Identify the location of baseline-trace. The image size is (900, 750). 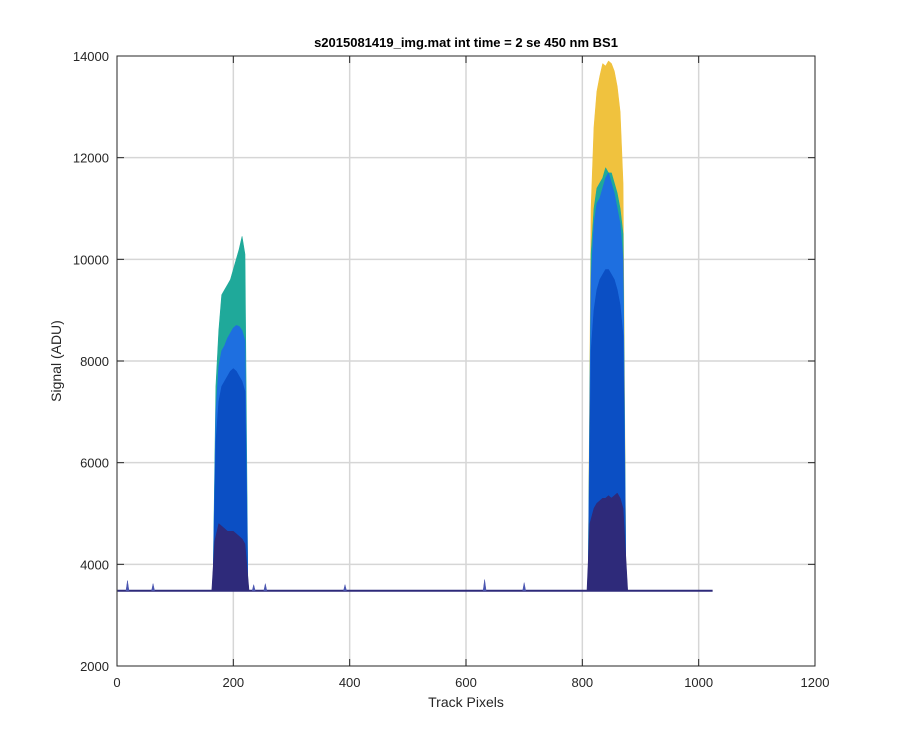
(415, 585).